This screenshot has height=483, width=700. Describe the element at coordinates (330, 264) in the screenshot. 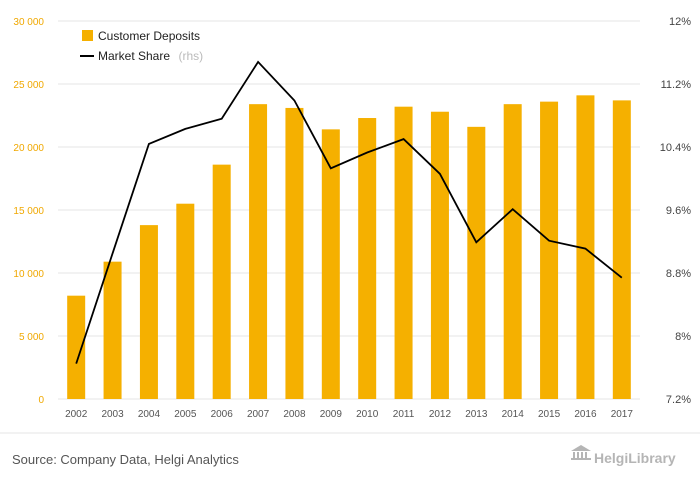

I see `bar-deposits-2009` at that location.